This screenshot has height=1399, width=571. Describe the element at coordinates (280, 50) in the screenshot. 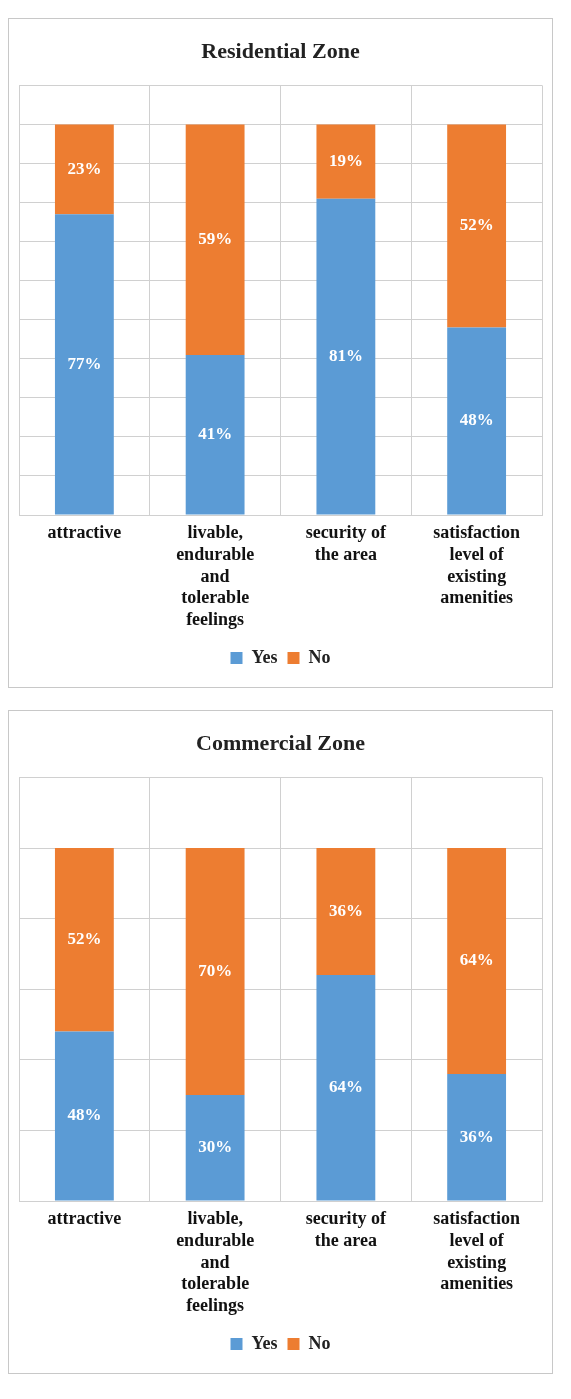

I see `chart-title: Residential Zone` at that location.